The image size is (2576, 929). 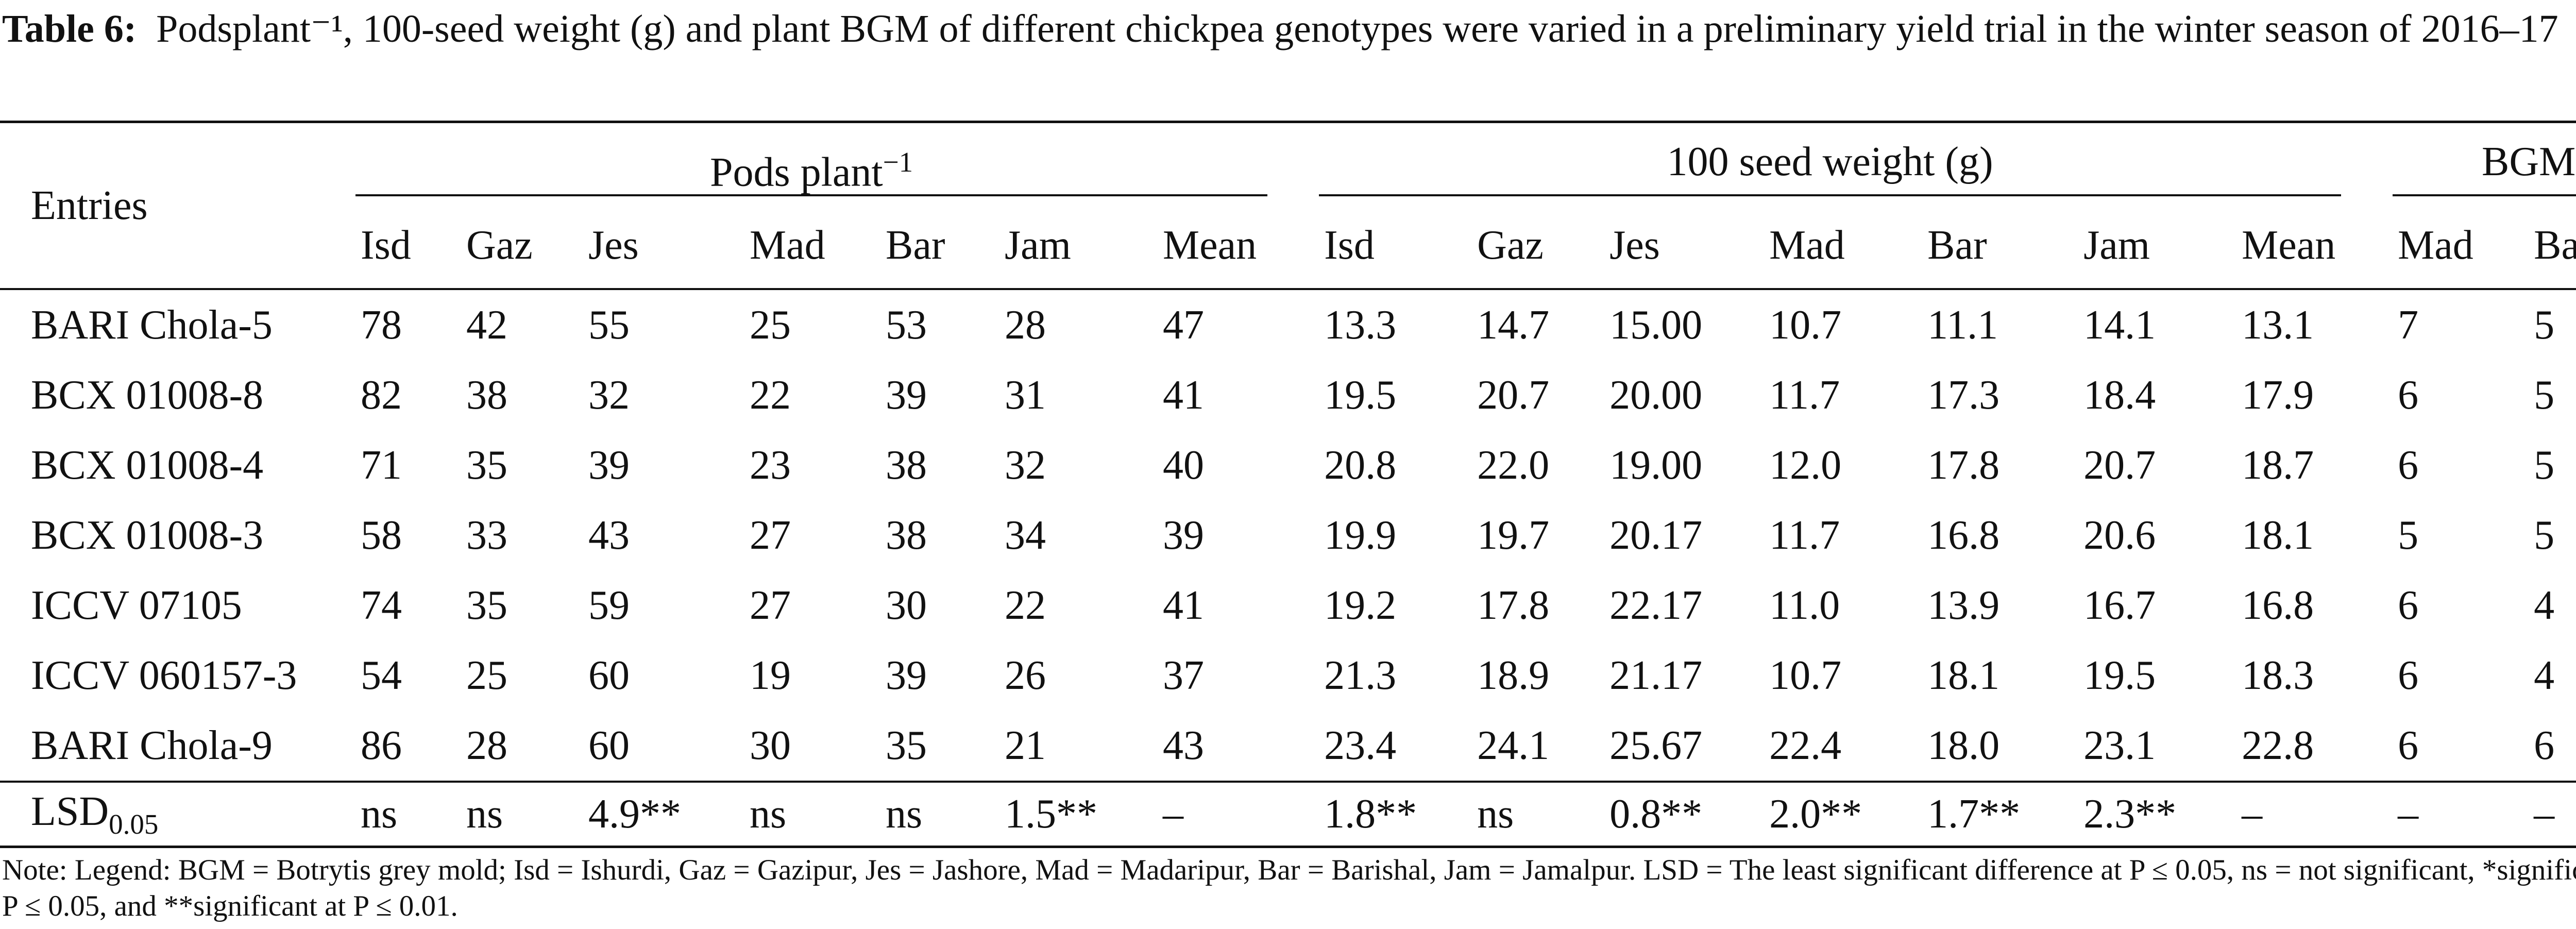 I want to click on value-cell: 13.9, so click(x=1963, y=605).